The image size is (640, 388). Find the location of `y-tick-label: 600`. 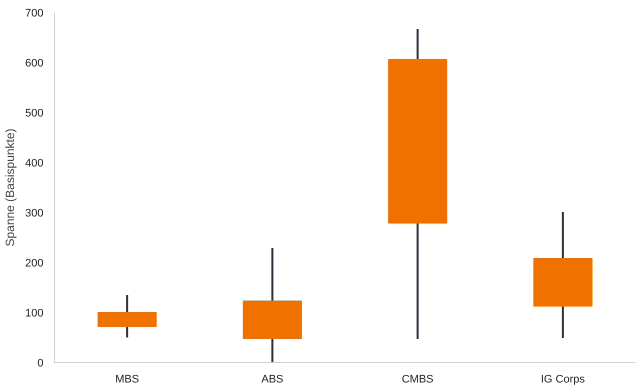

y-tick-label: 600 is located at coordinates (34, 64).